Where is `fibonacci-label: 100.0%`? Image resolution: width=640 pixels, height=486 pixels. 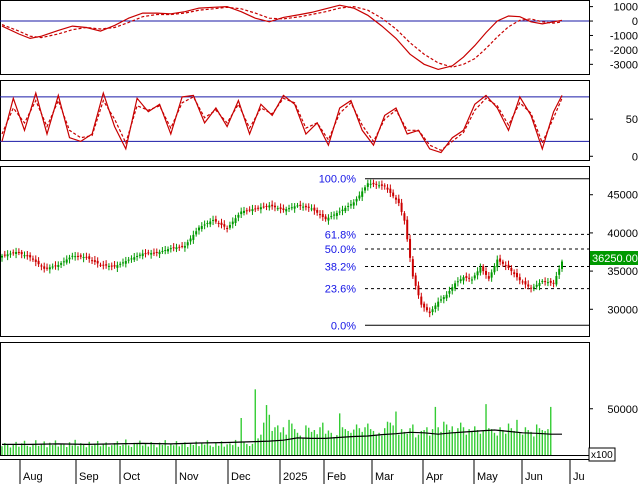 fibonacci-label: 100.0% is located at coordinates (338, 180).